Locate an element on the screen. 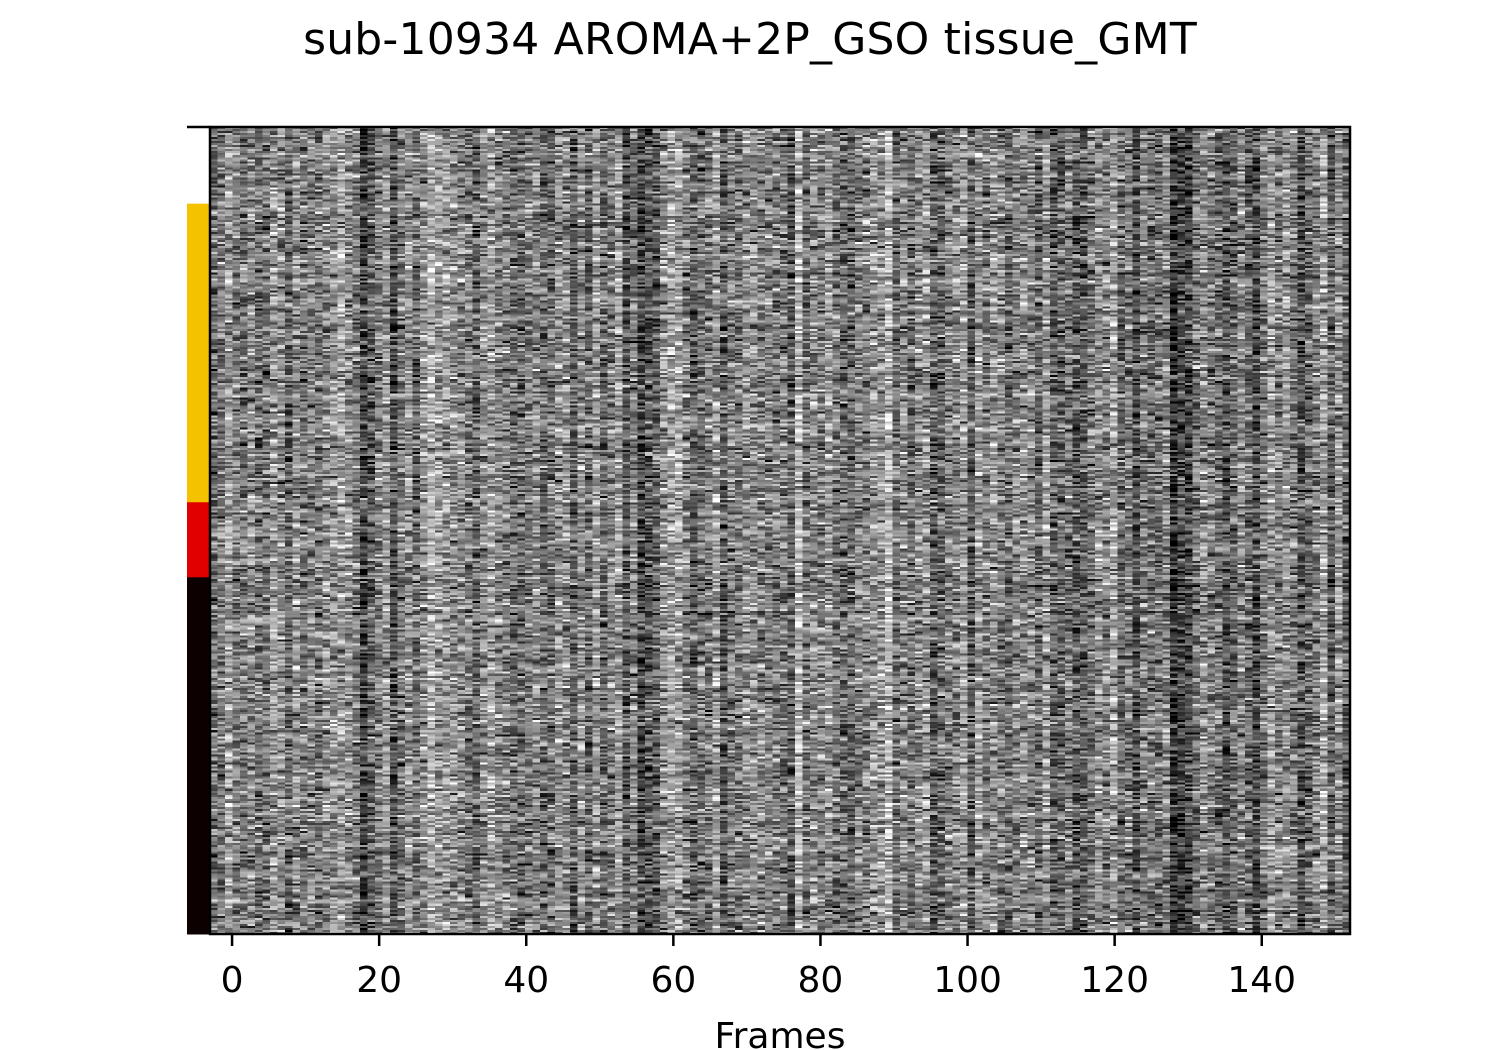 The image size is (1500, 1050). segment-colorbar is located at coordinates (198, 531).